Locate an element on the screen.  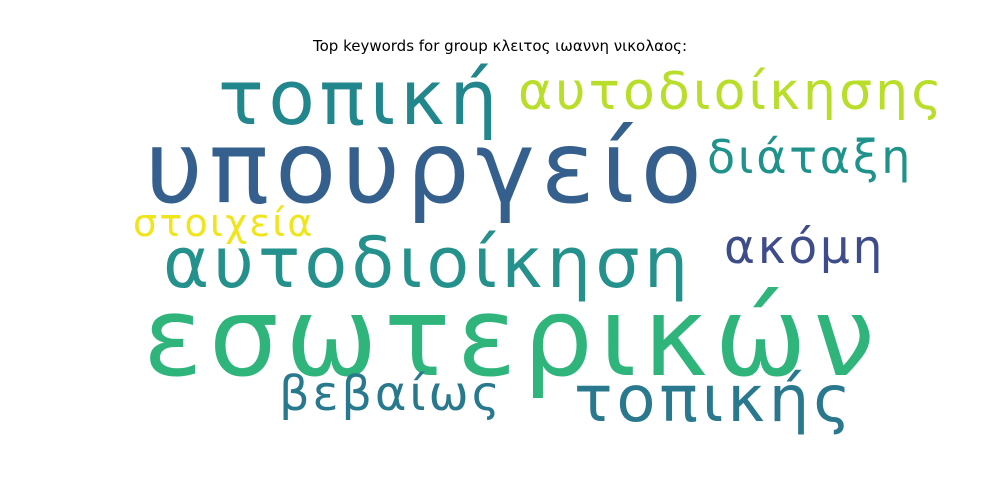
word-stoixeia: στοιχεία is located at coordinates (224, 223).